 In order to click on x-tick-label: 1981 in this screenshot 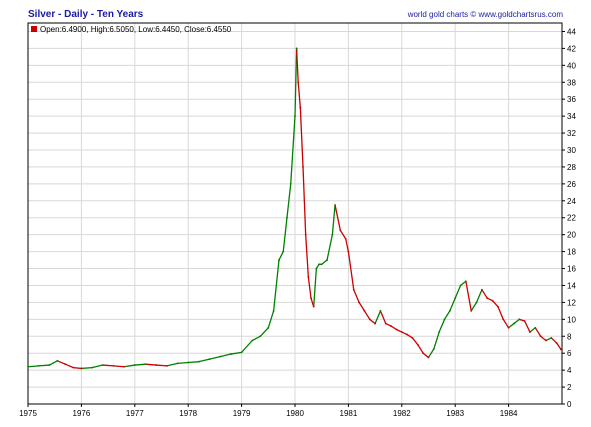, I will do `click(349, 413)`.